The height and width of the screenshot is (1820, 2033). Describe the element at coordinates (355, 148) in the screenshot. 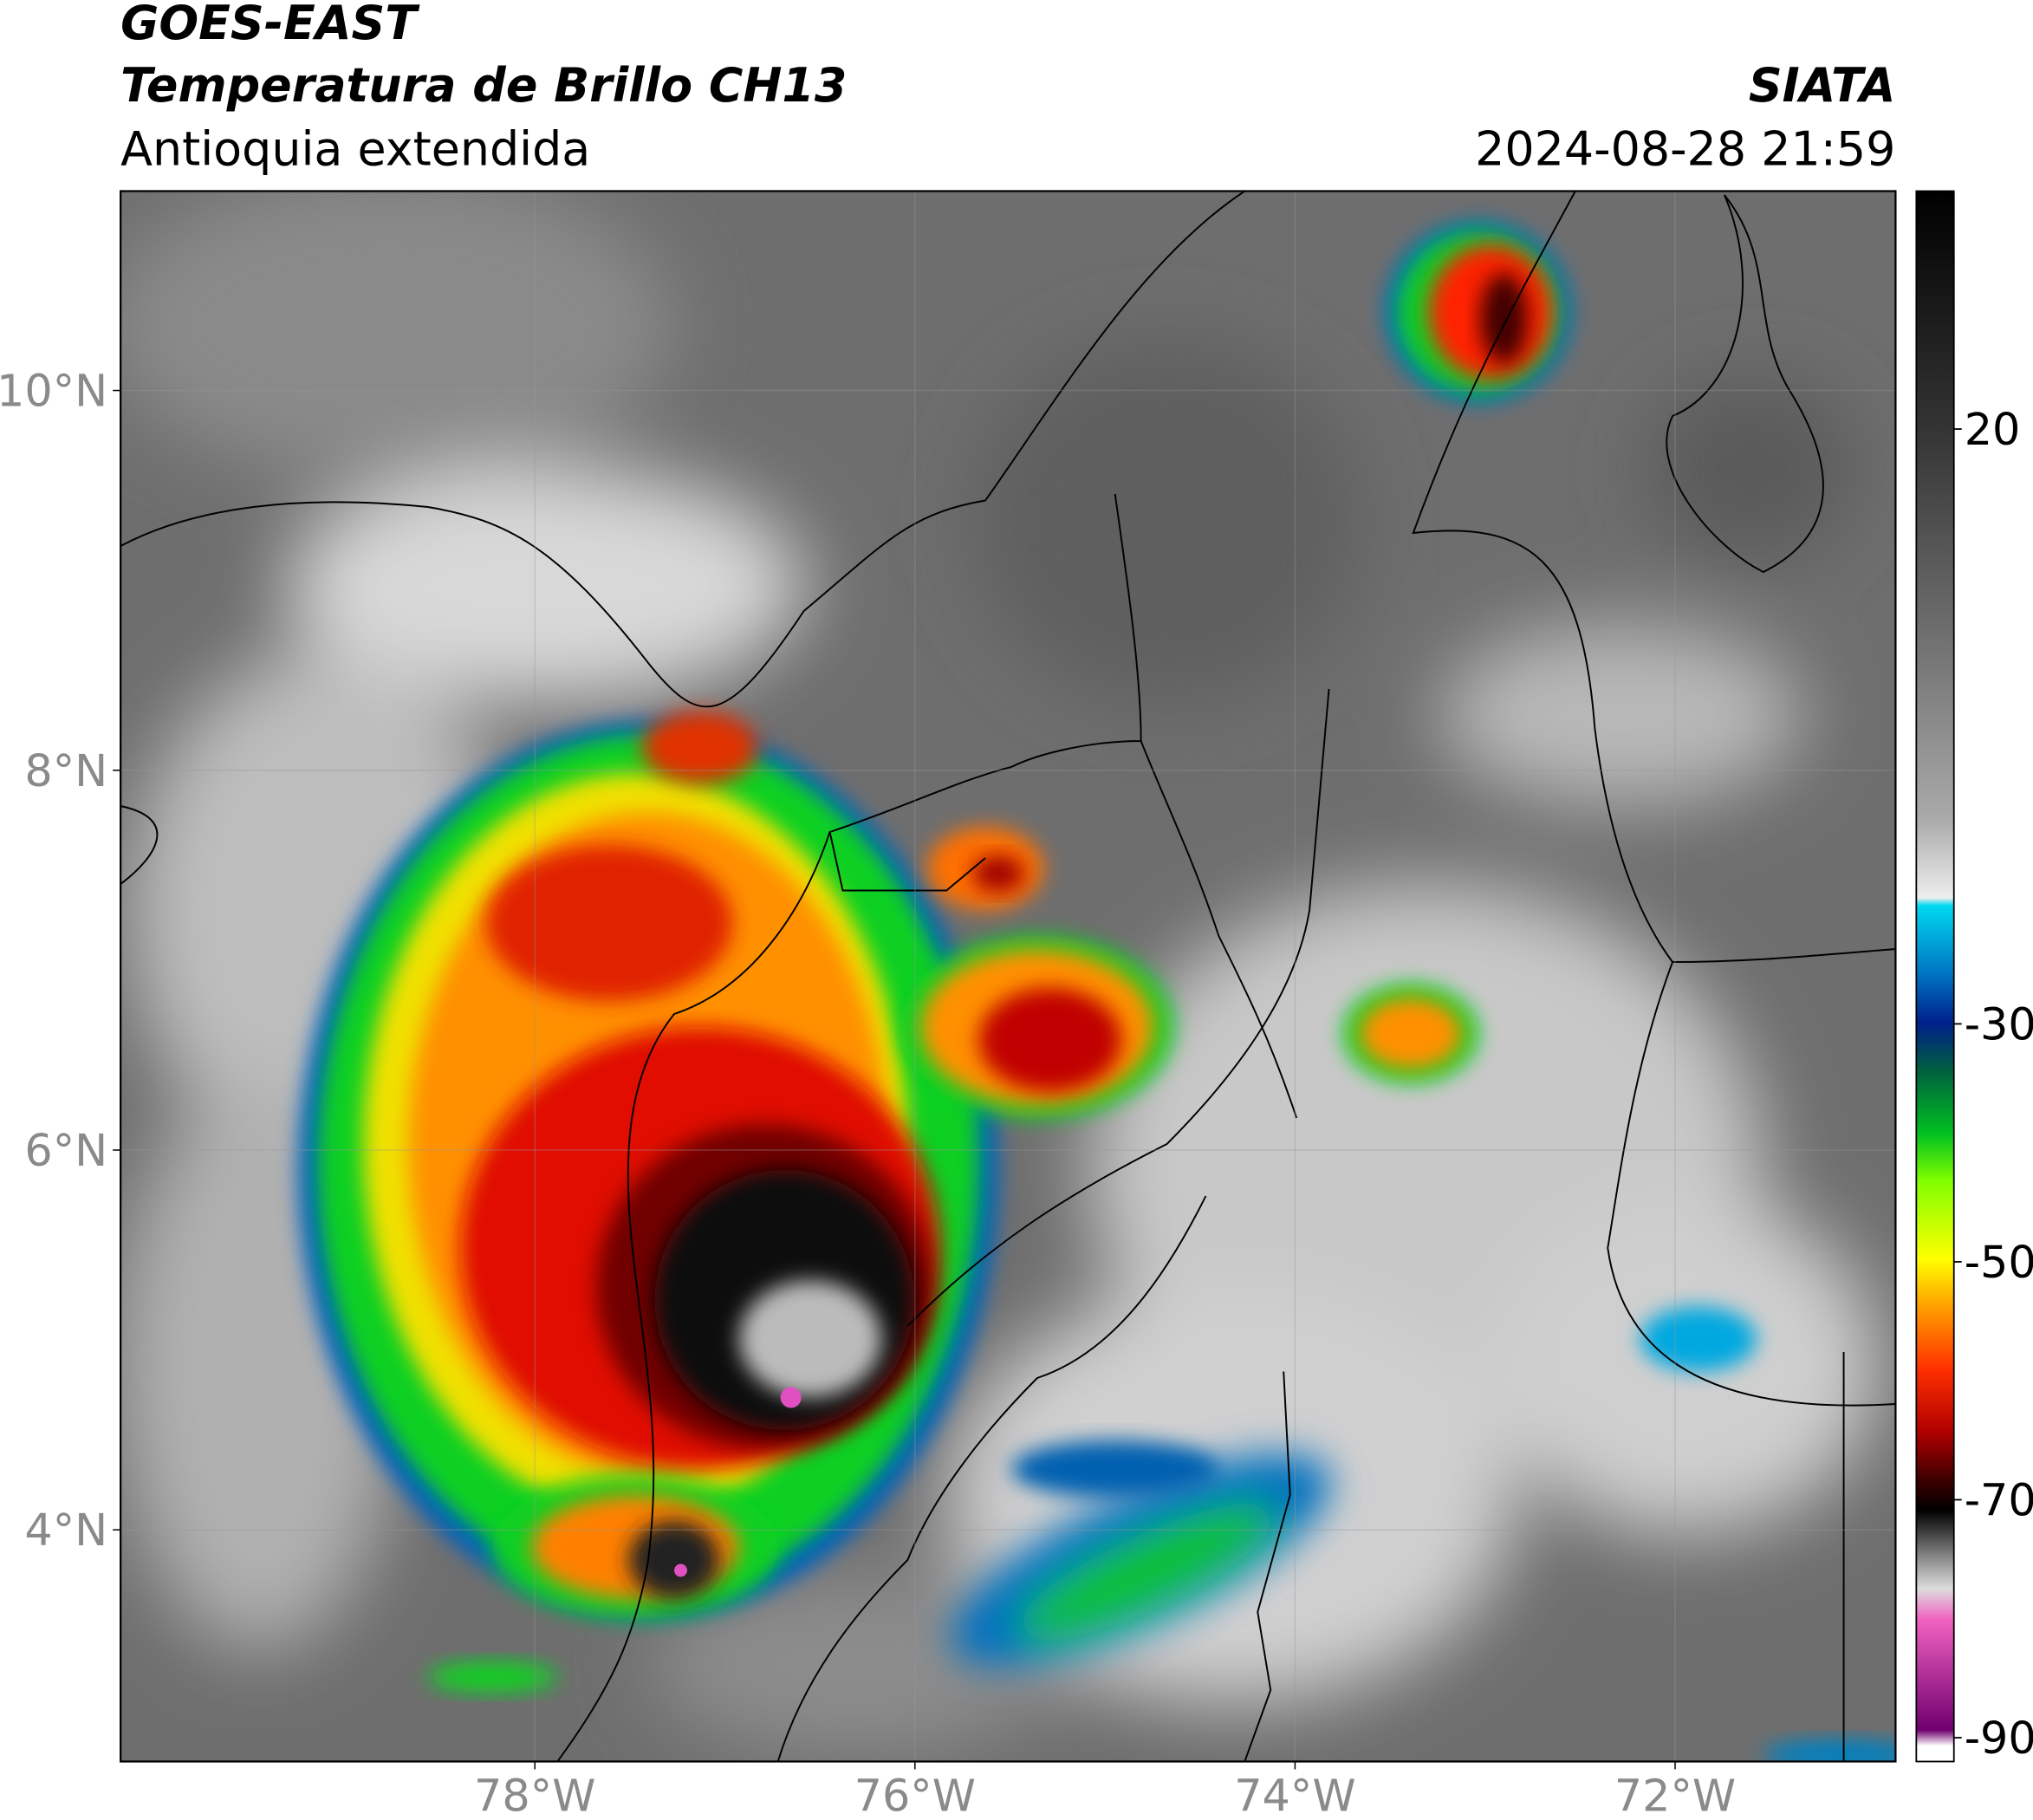

I see `region-subtitle: Antioquia extendida` at that location.